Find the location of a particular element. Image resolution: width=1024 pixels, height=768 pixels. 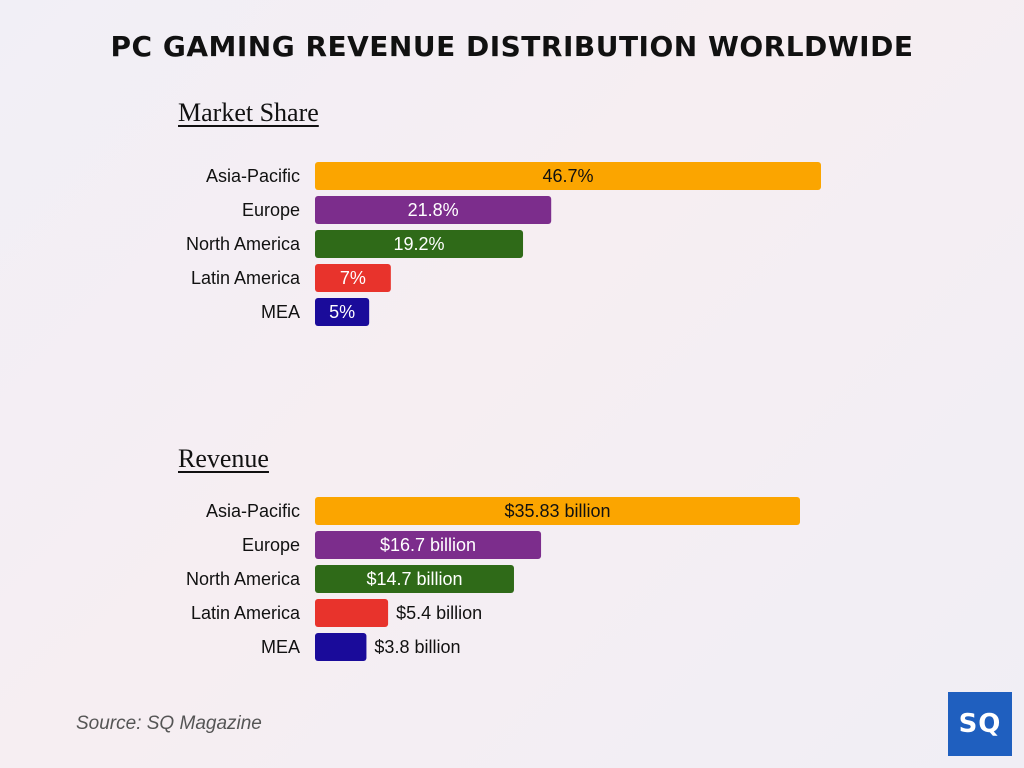

value-label-north-america: 19.2% is located at coordinates (418, 244).